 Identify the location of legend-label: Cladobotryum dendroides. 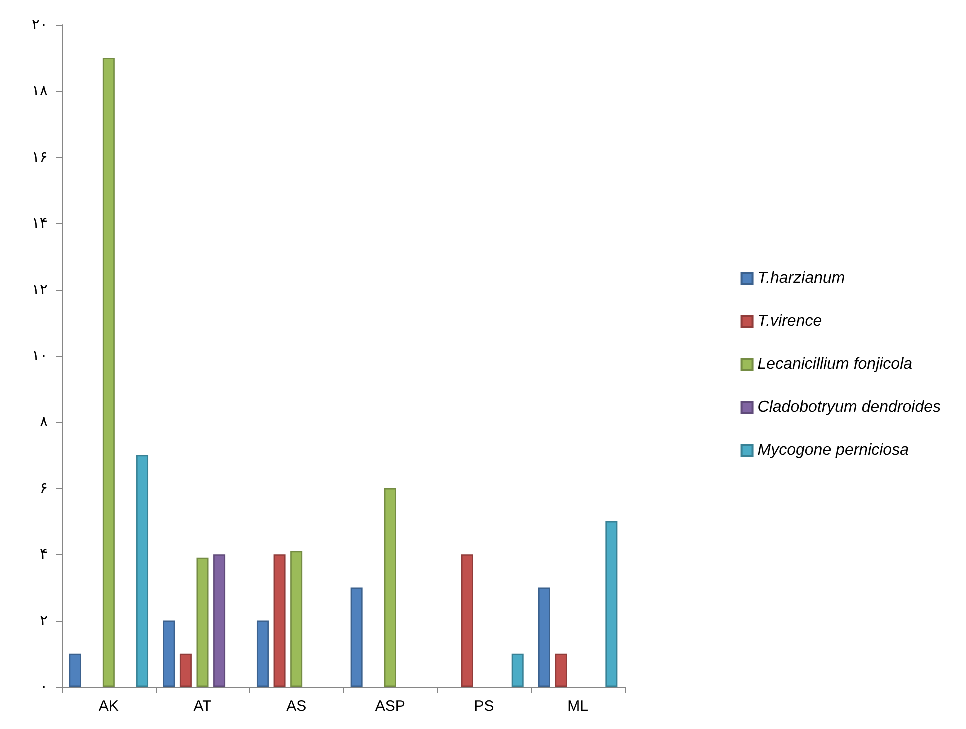
(849, 407).